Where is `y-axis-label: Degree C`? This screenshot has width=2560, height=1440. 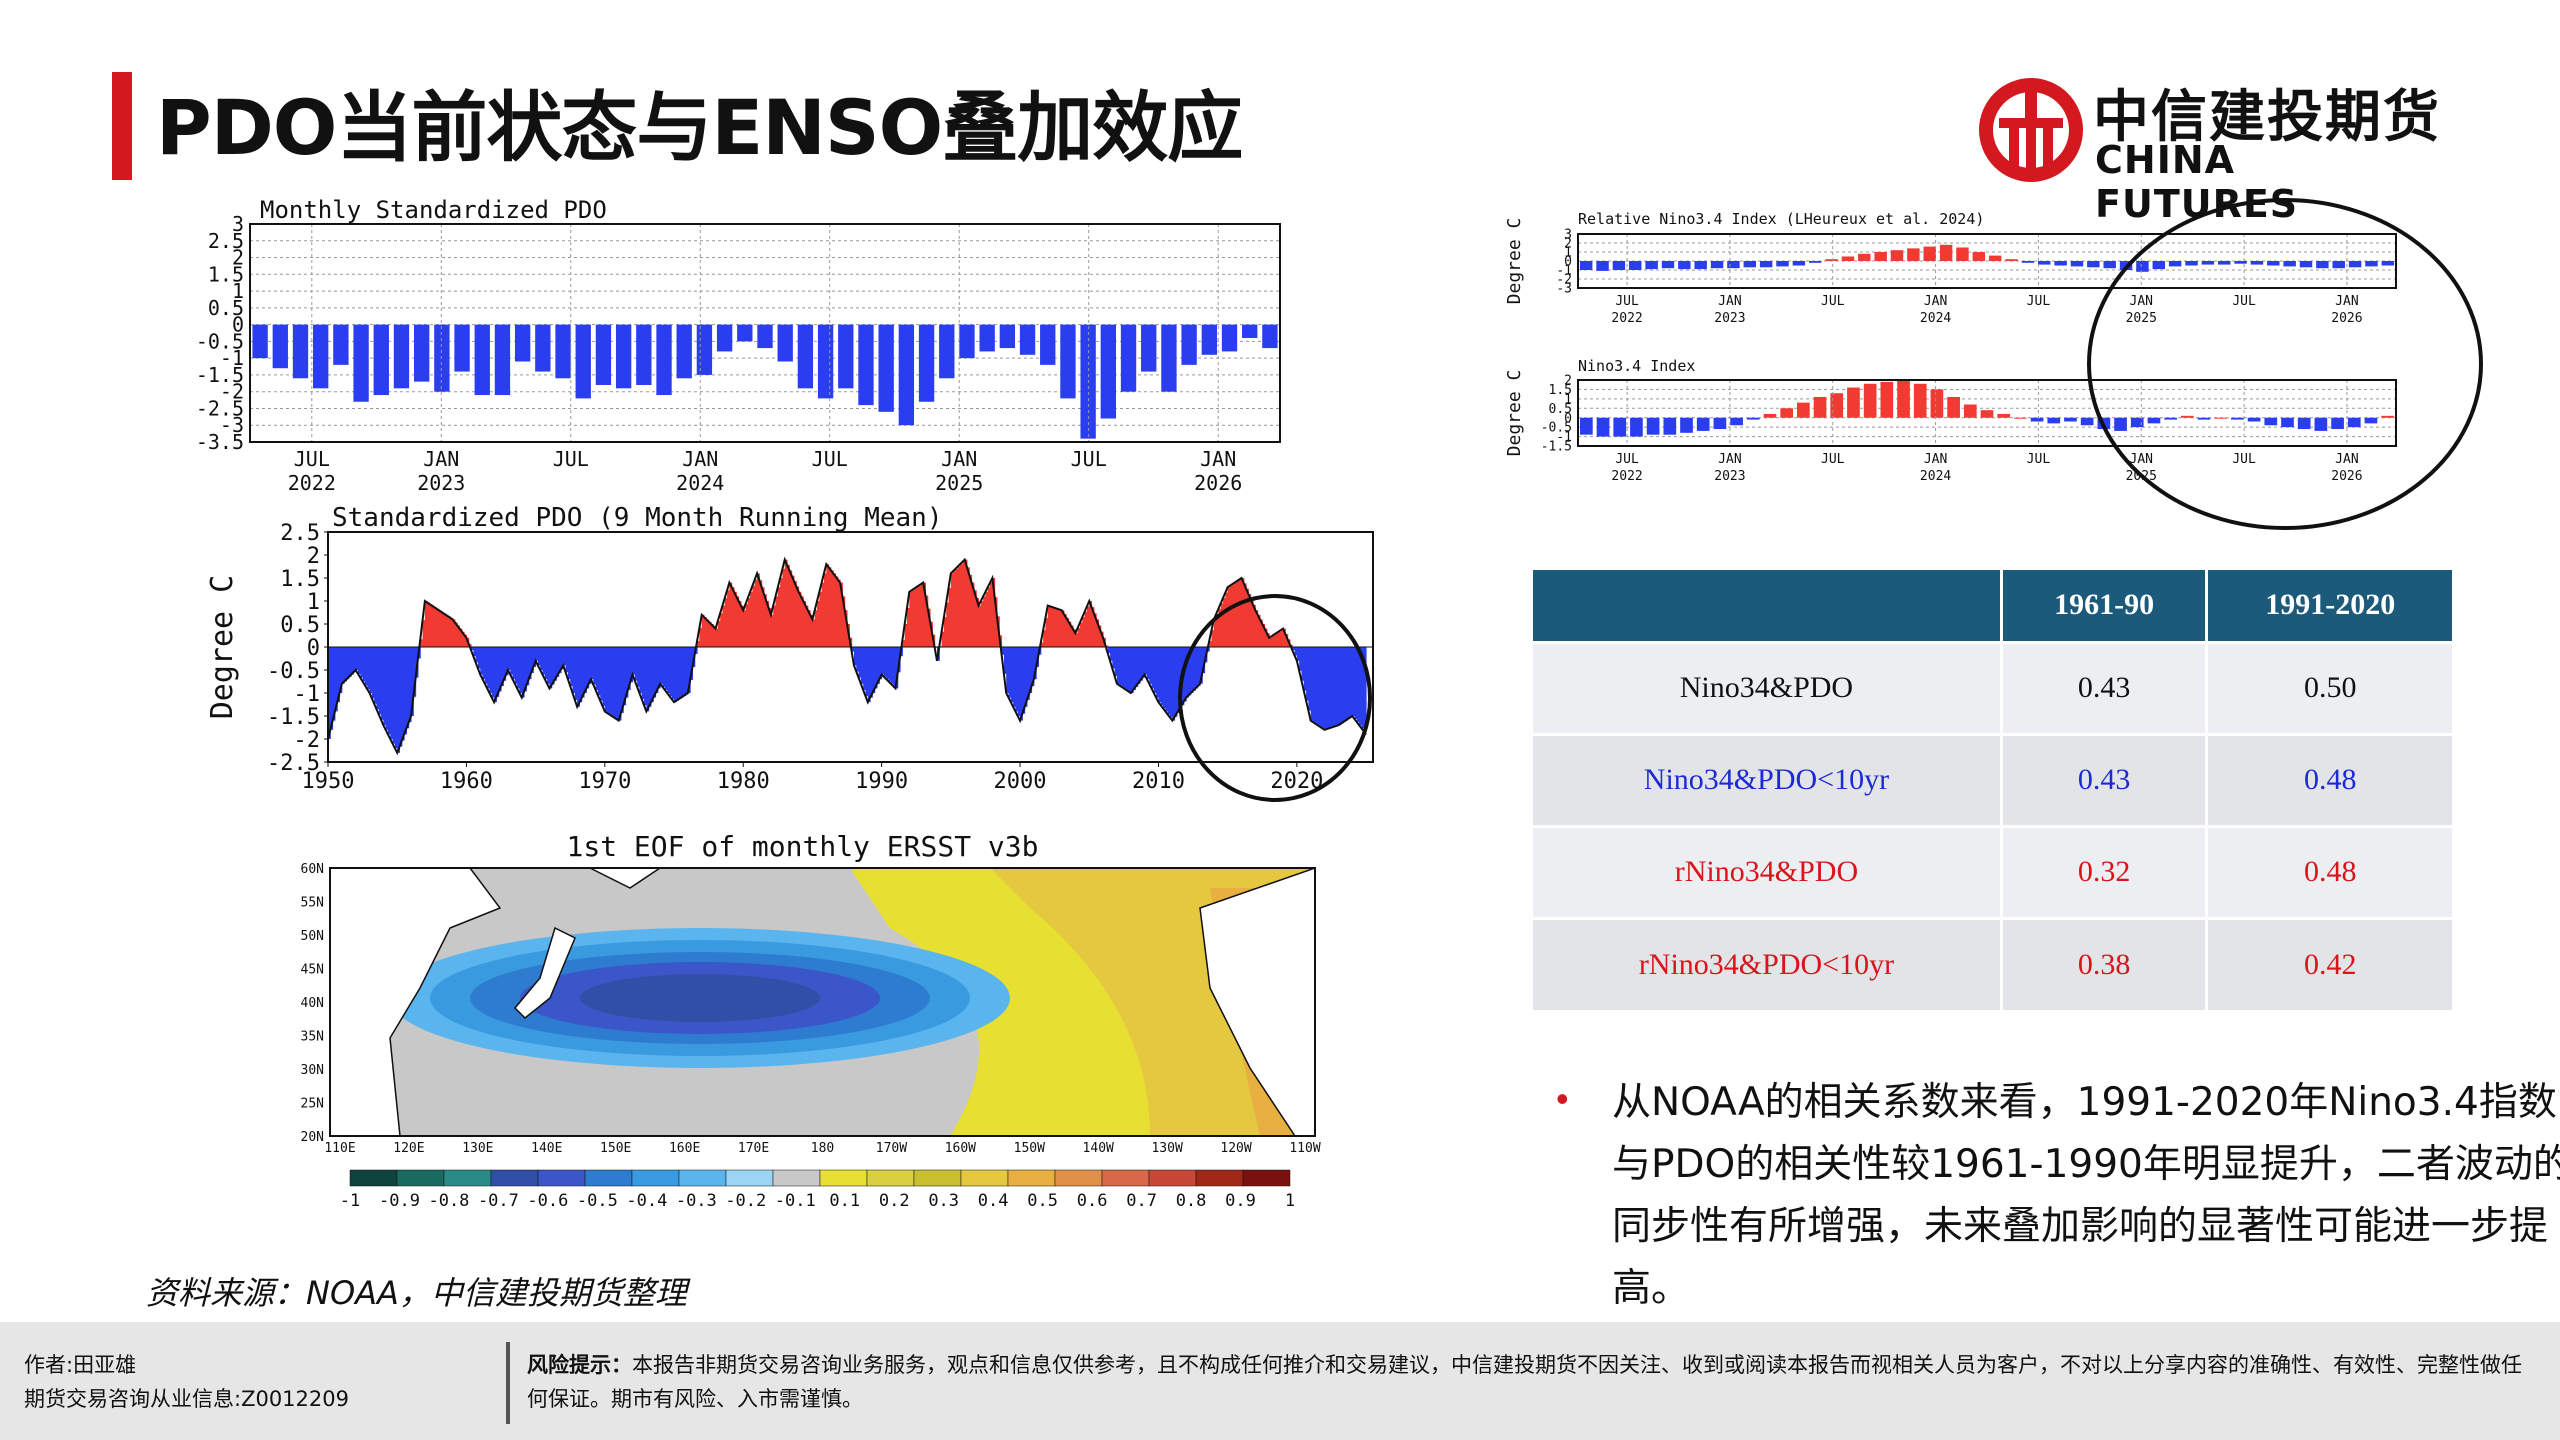 y-axis-label: Degree C is located at coordinates (222, 647).